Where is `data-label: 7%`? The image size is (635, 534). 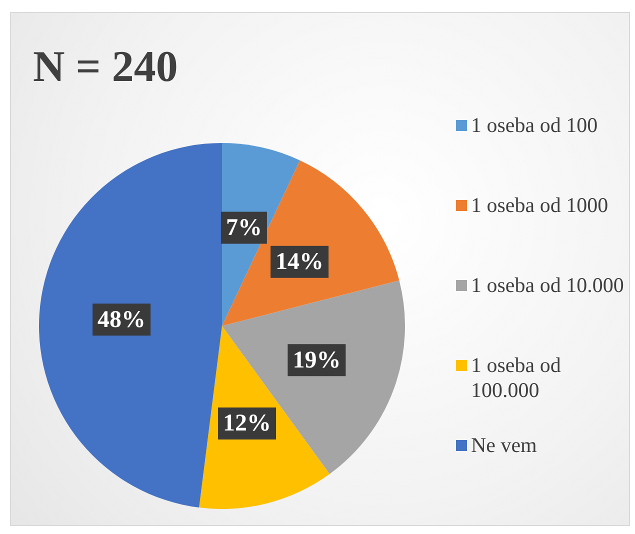 data-label: 7% is located at coordinates (244, 227).